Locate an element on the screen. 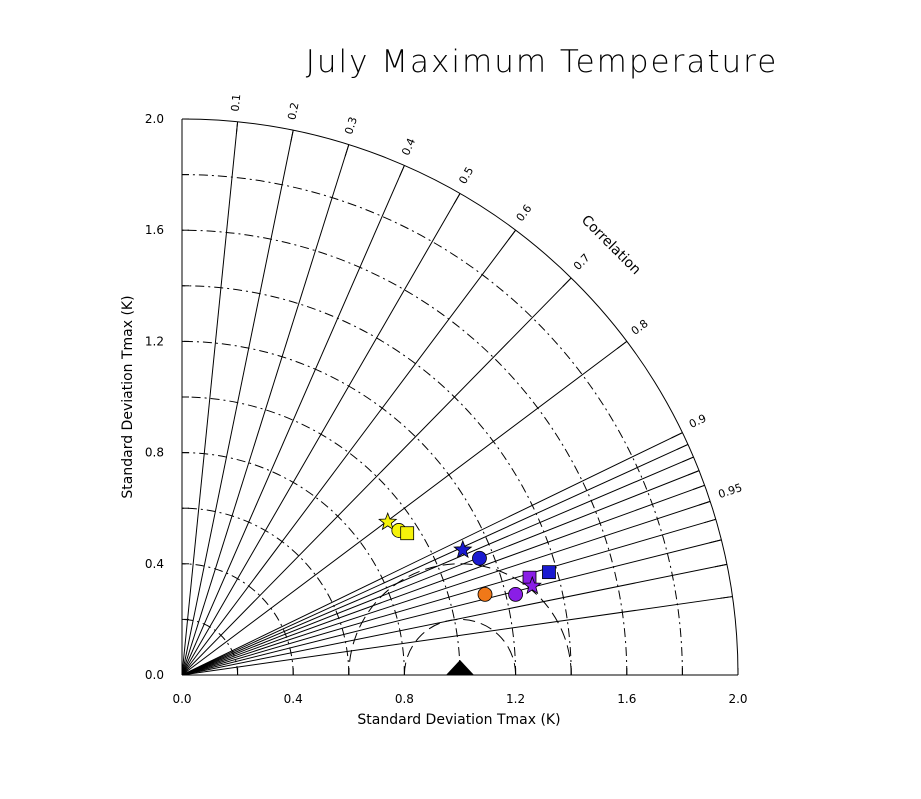  chart-title: July Maximum Temperature is located at coordinates (542, 62).